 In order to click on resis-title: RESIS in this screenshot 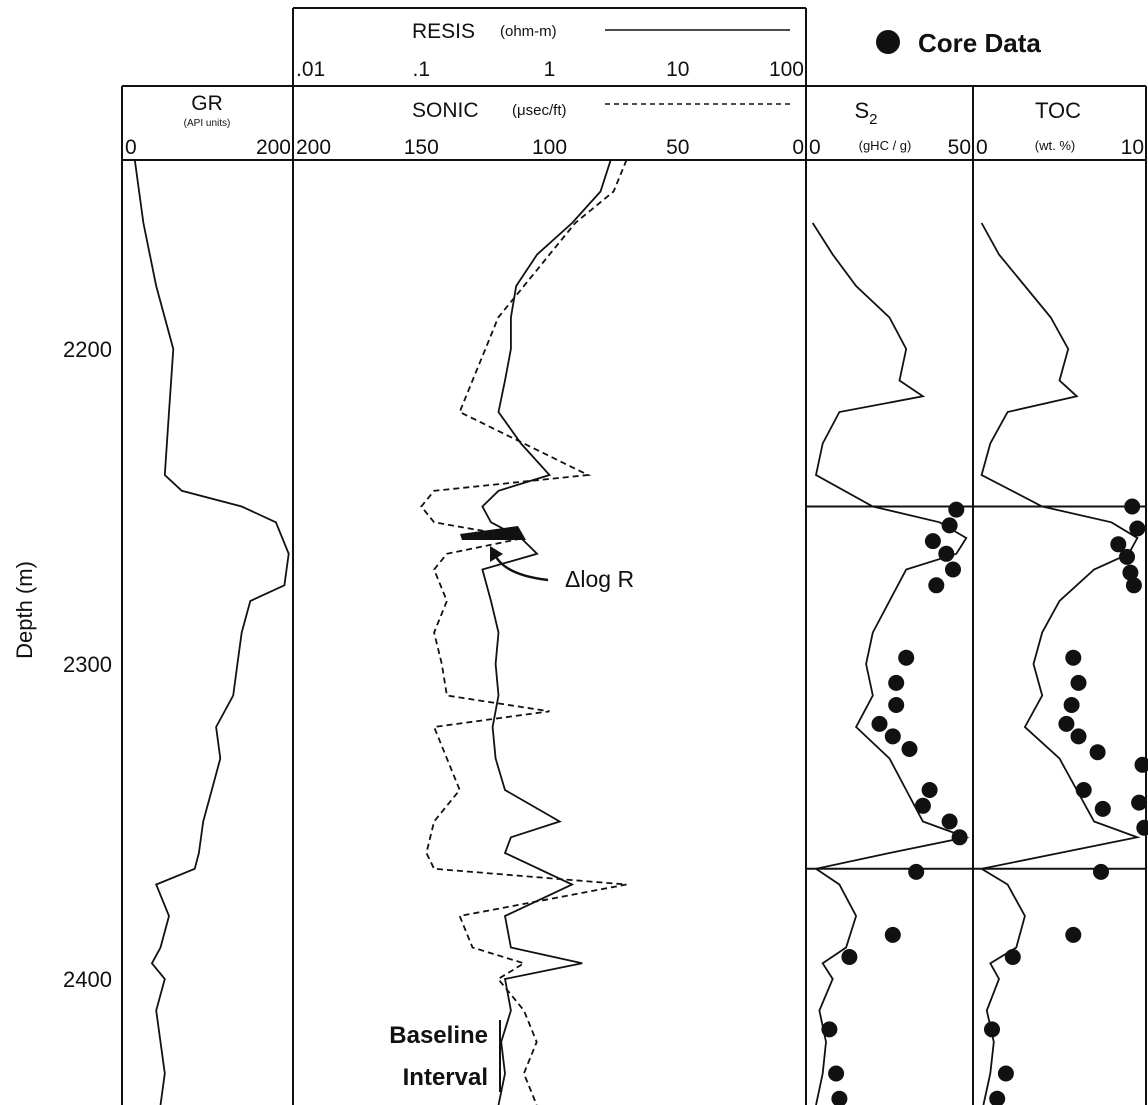, I will do `click(443, 31)`.